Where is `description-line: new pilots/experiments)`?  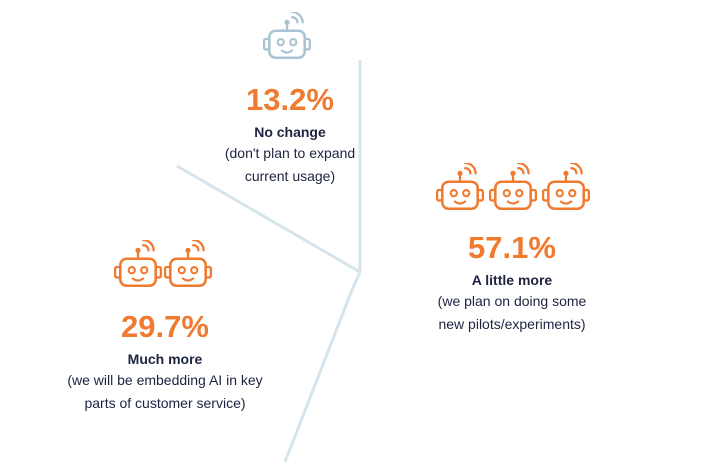
description-line: new pilots/experiments) is located at coordinates (512, 324).